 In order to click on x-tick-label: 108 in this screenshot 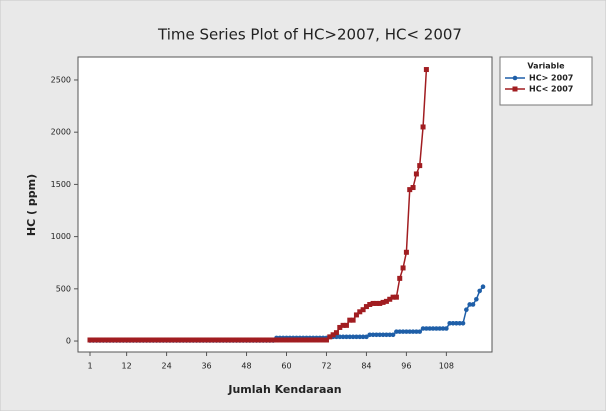, I will do `click(446, 366)`.